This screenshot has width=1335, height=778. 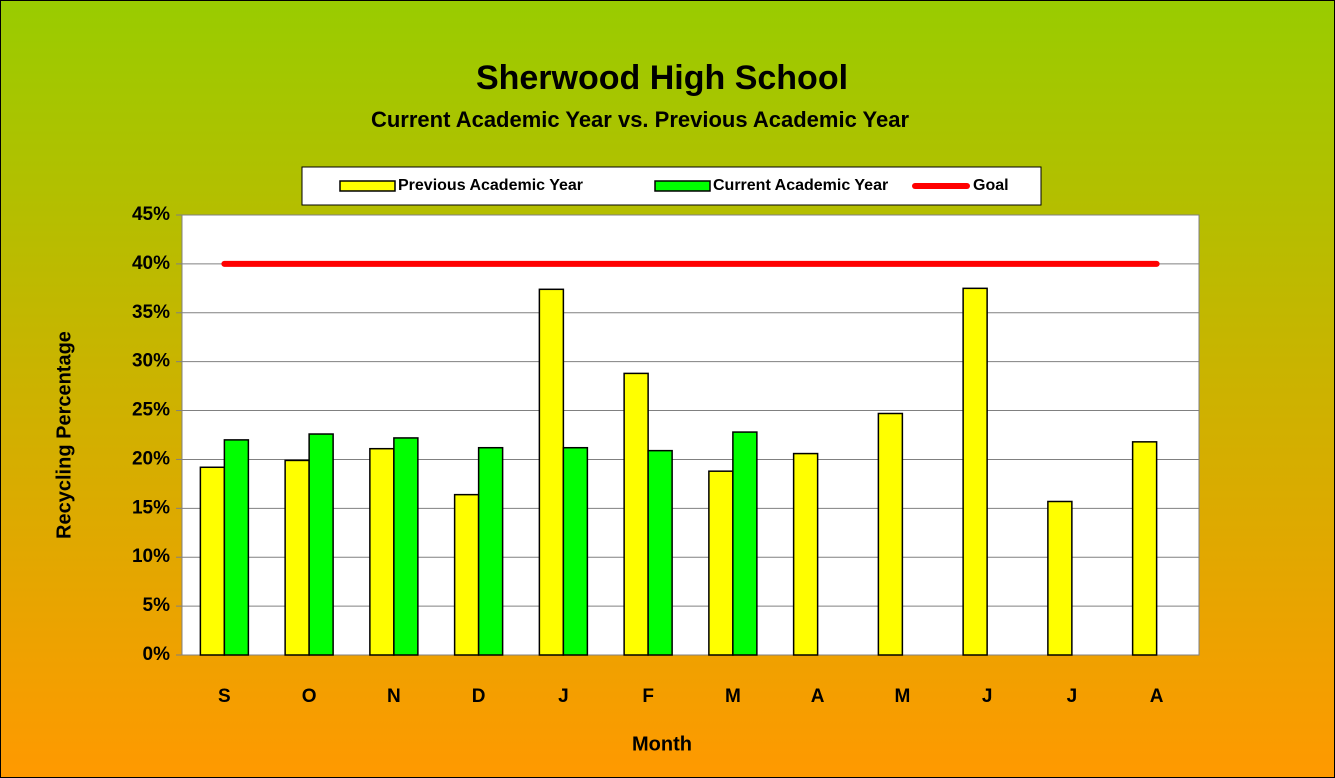 What do you see at coordinates (157, 654) in the screenshot?
I see `y-tick-label: 0%` at bounding box center [157, 654].